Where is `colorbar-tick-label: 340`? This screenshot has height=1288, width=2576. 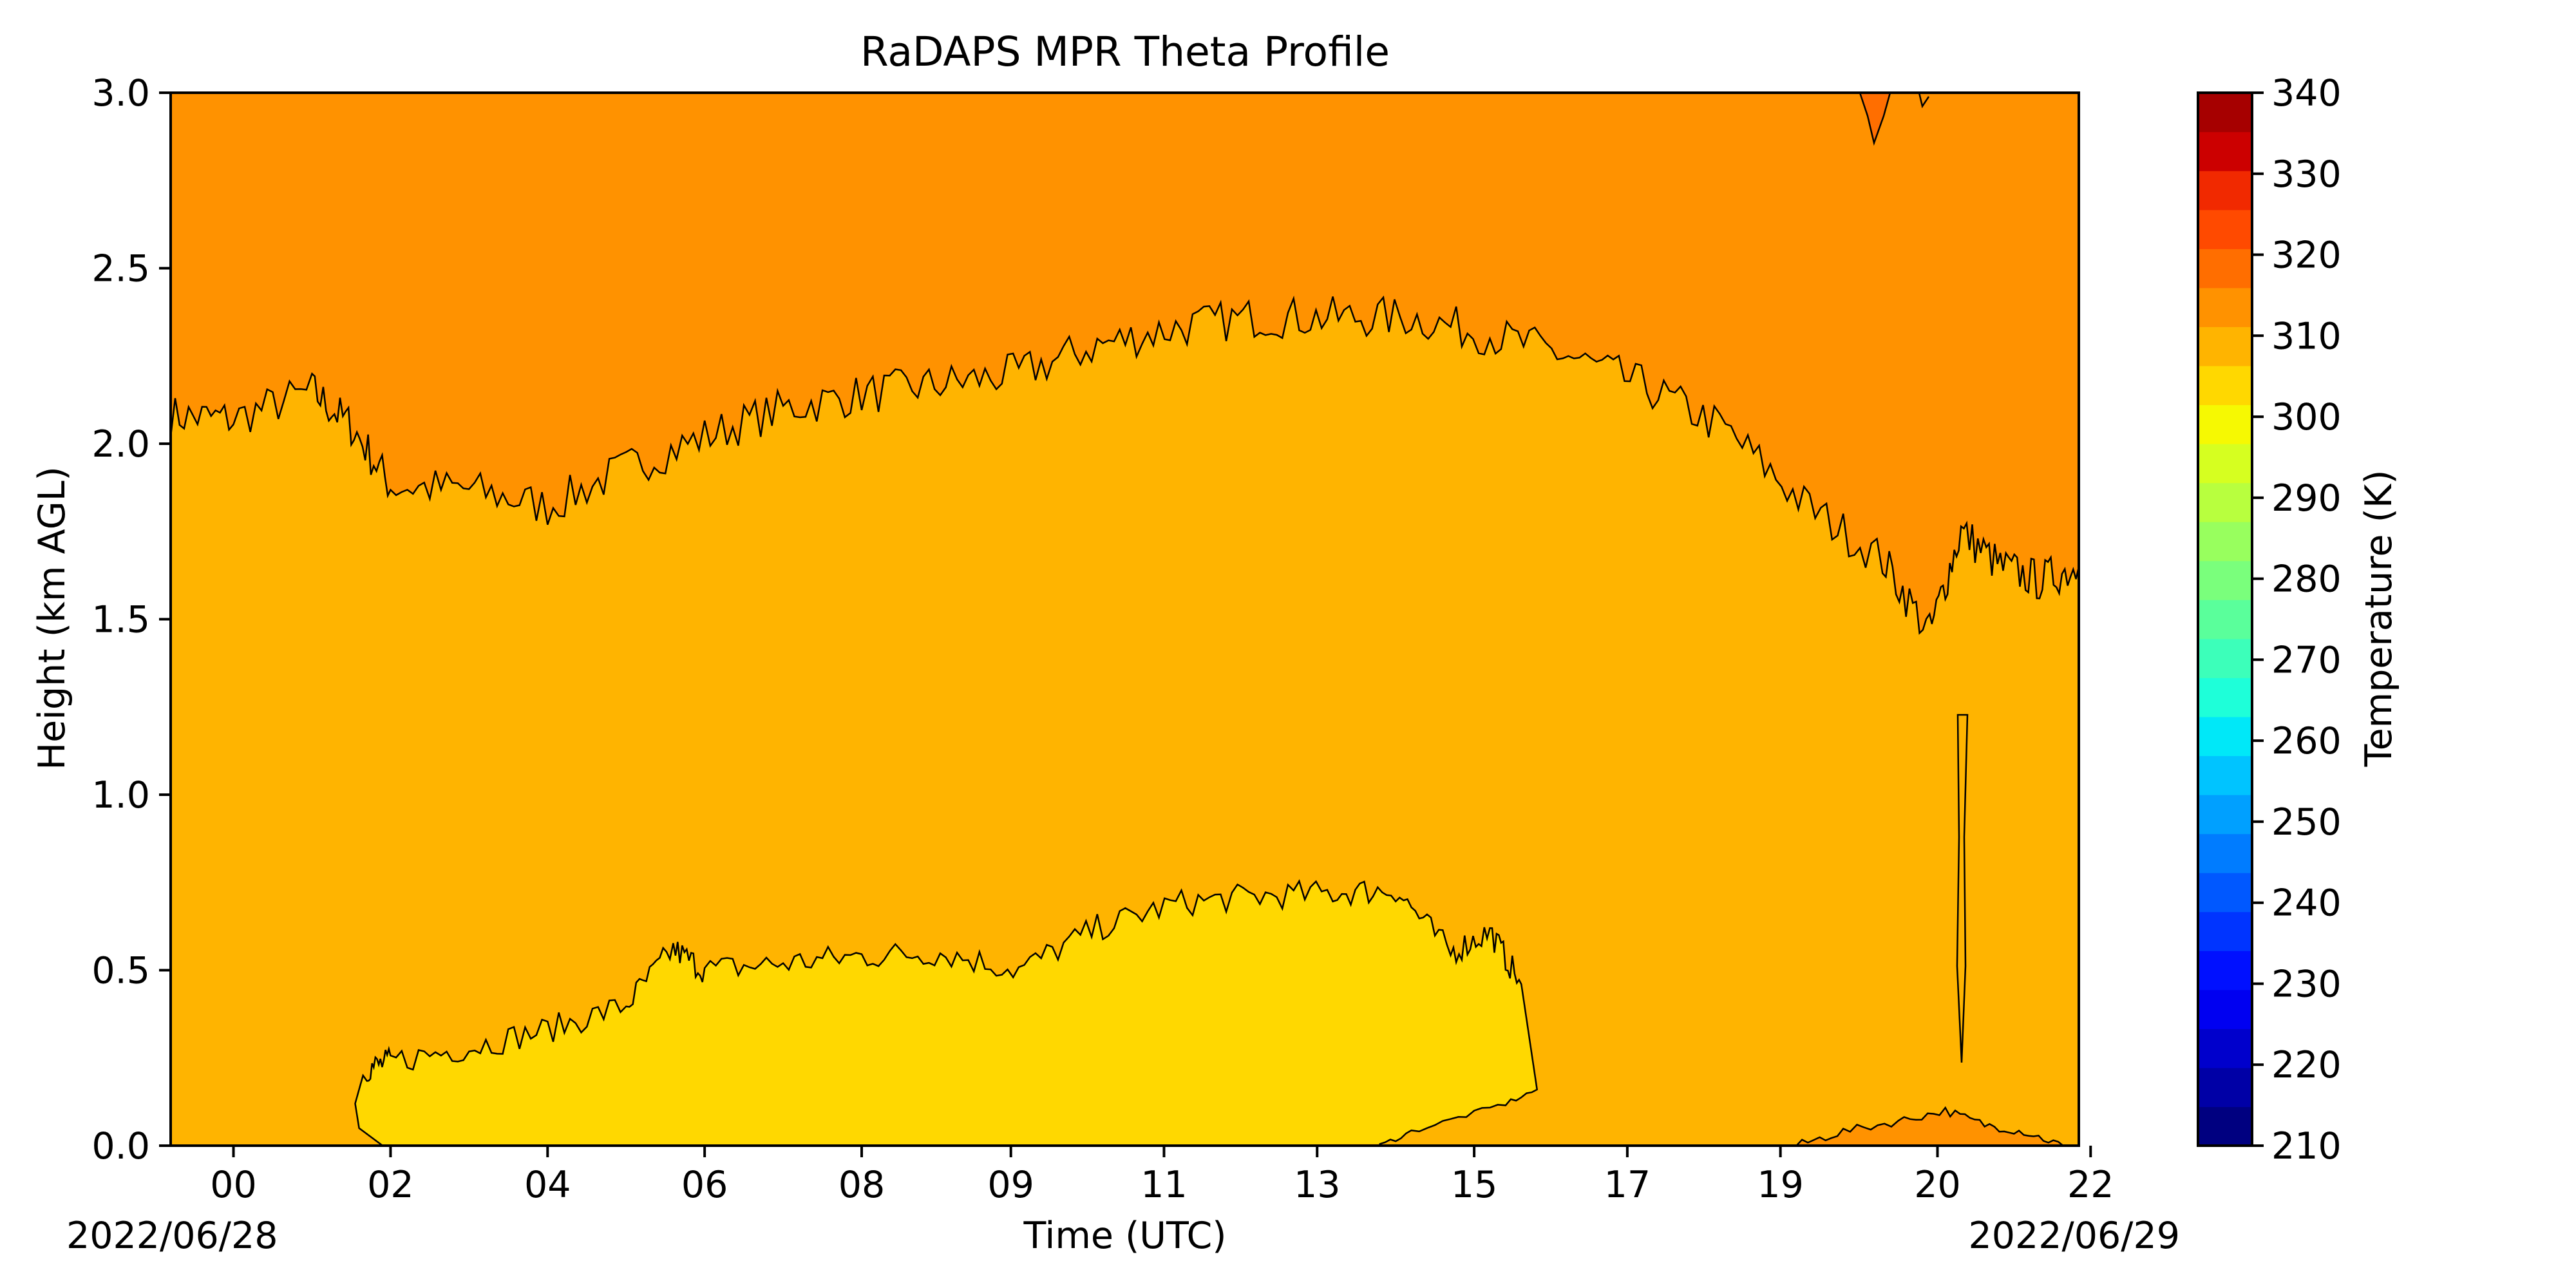 colorbar-tick-label: 340 is located at coordinates (2306, 93).